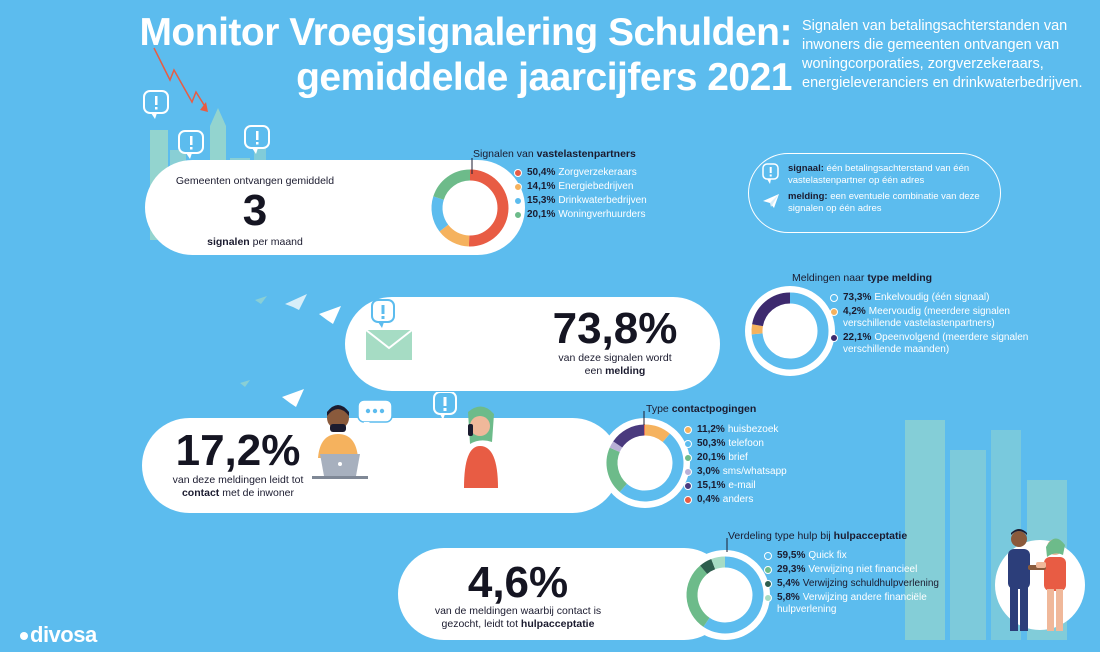 This screenshot has width=1100, height=652. Describe the element at coordinates (1037, 580) in the screenshot. I see `handshake-illustration` at that location.